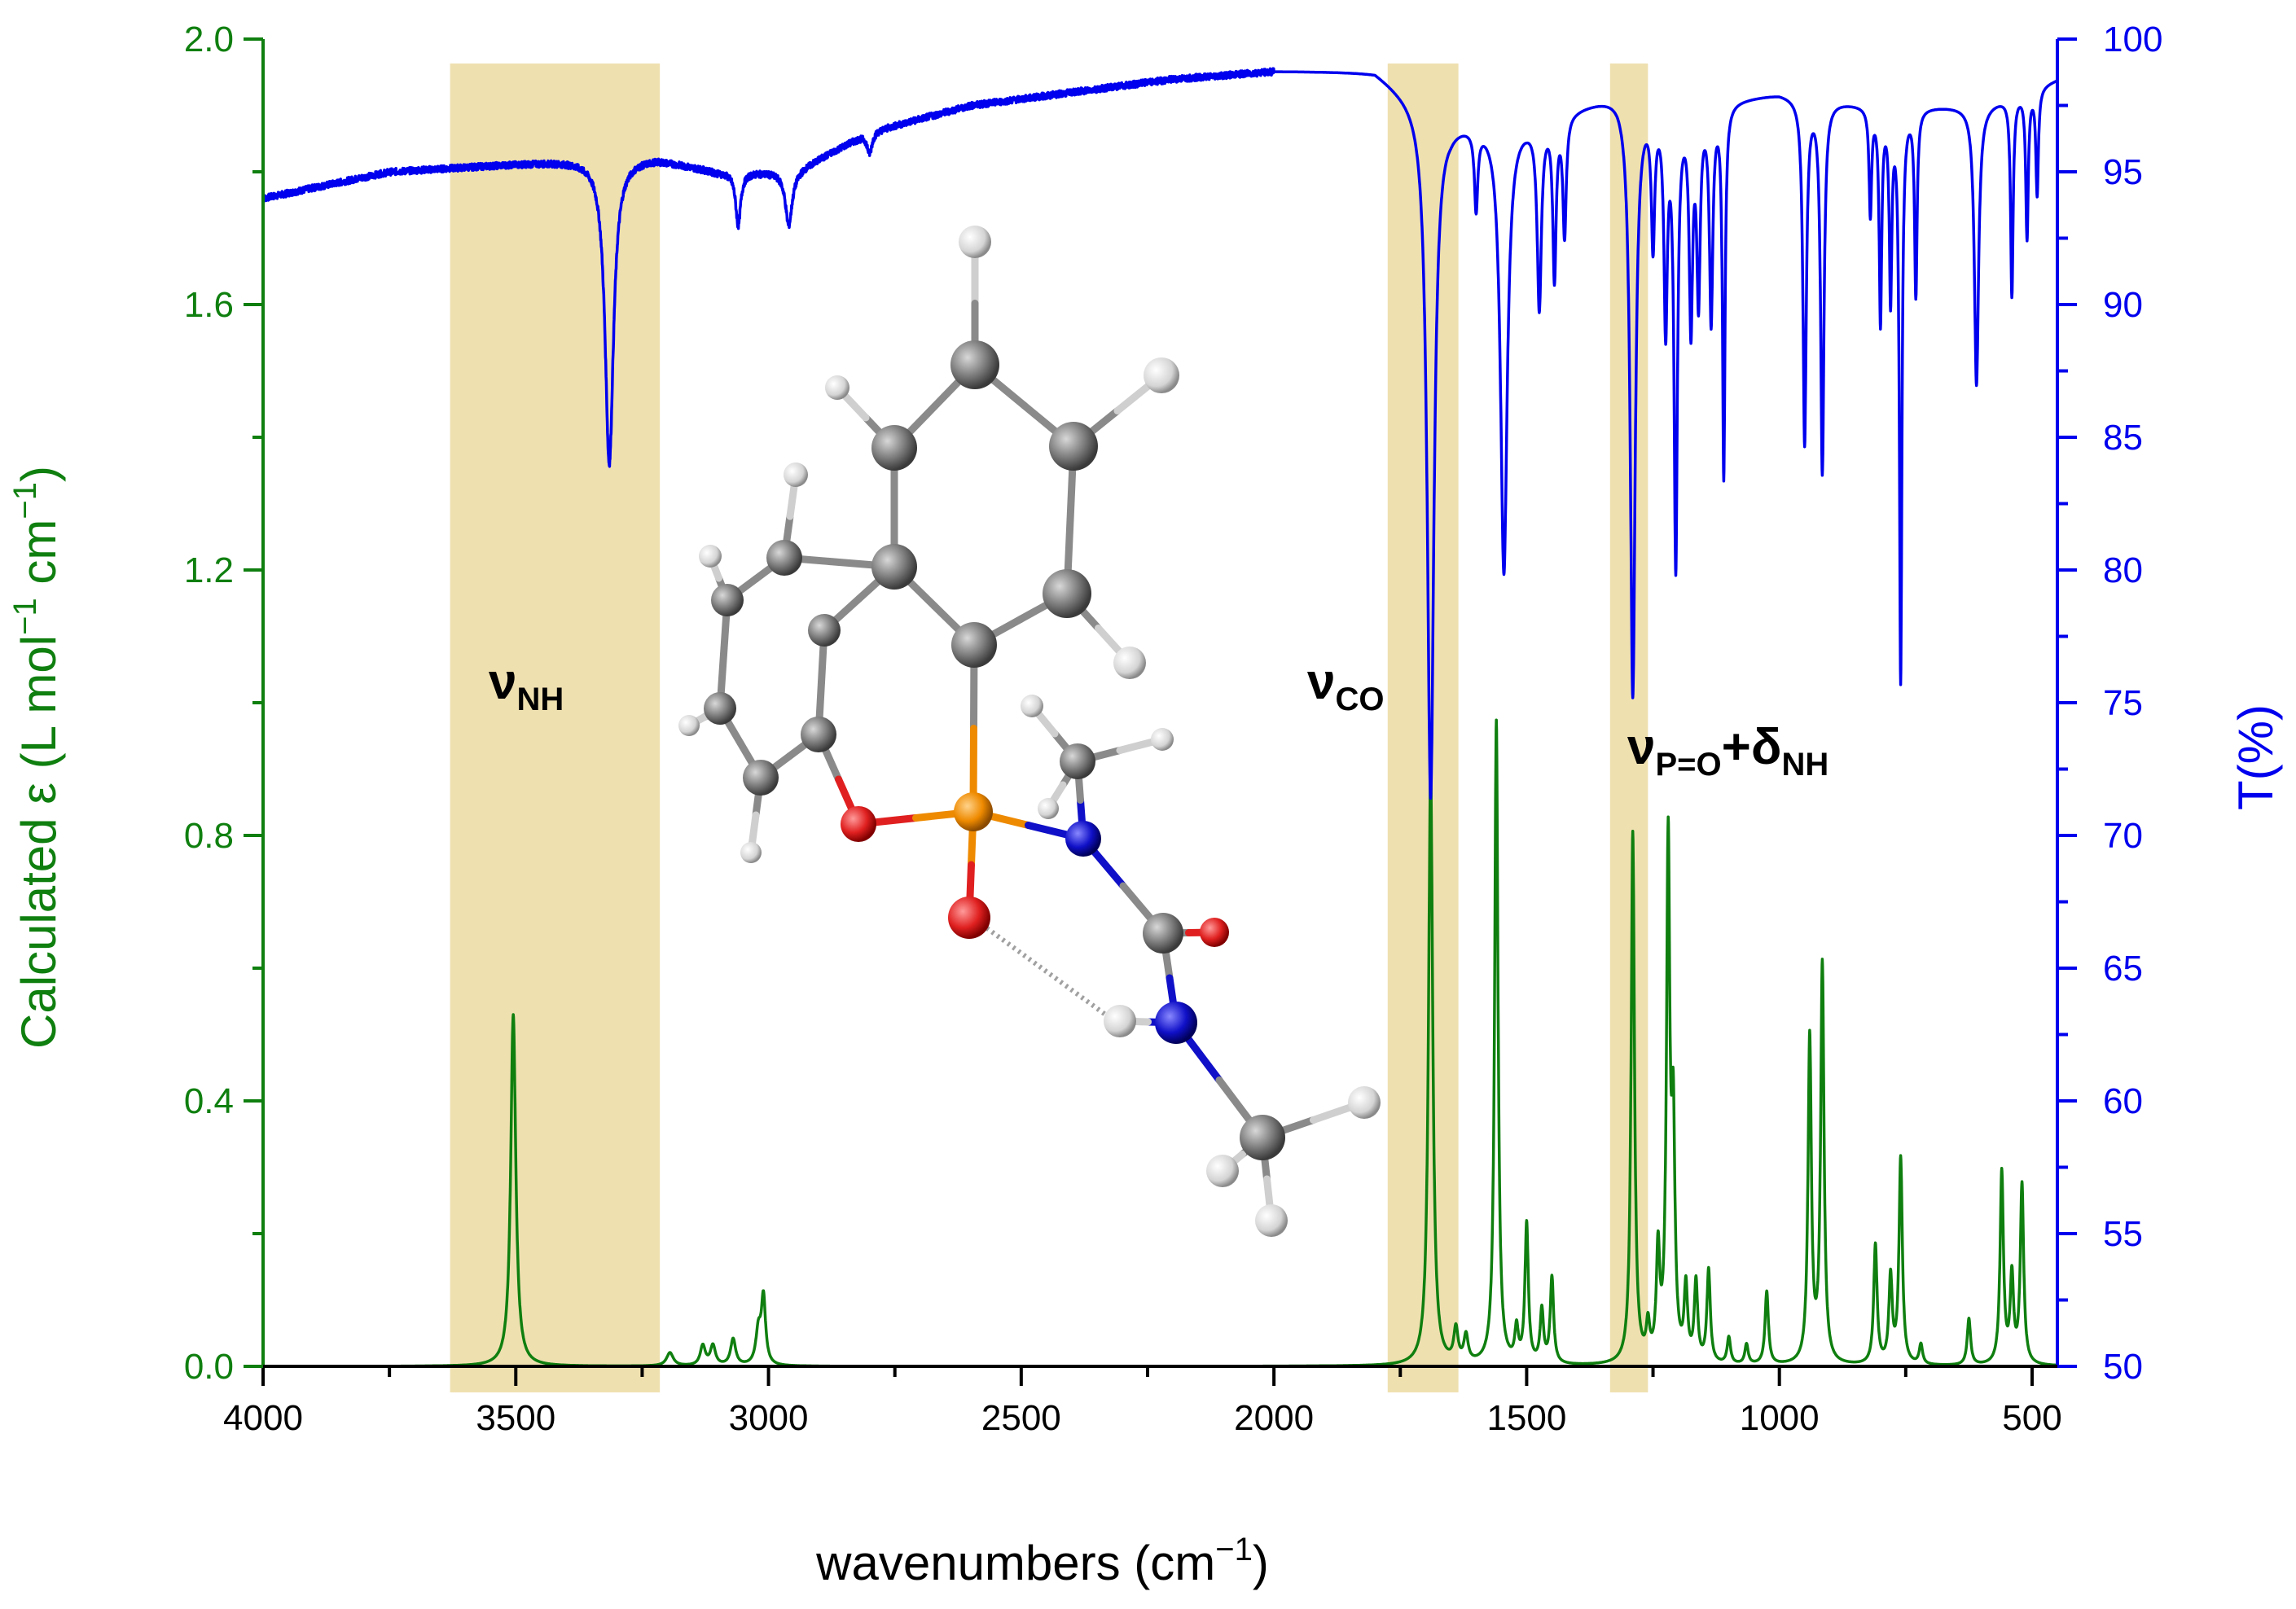  Describe the element at coordinates (1727, 751) in the screenshot. I see `band-label-2: νP=O+δNH` at that location.